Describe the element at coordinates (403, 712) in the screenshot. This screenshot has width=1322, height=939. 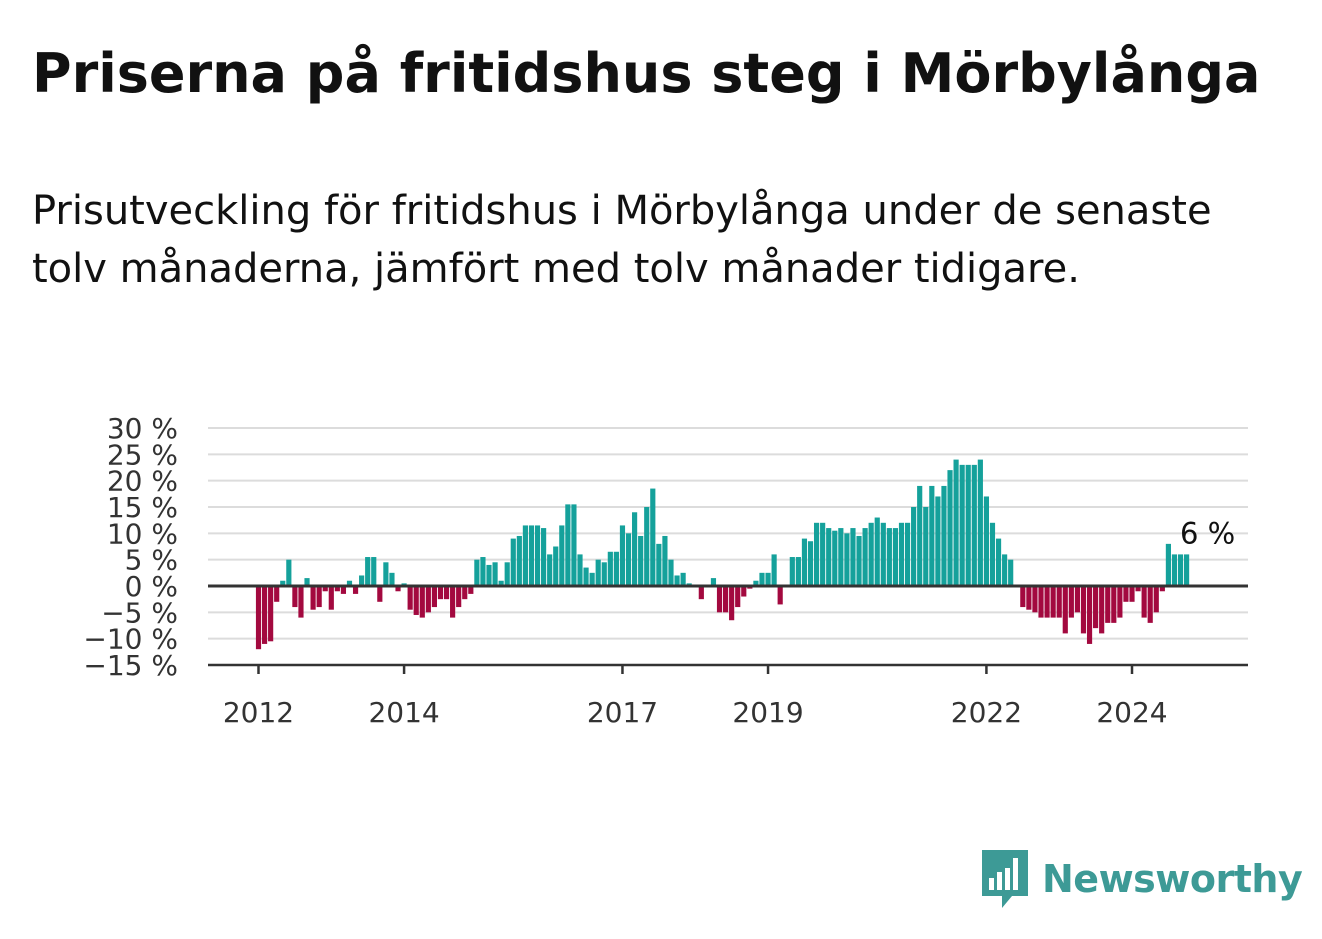
I see `x-tick-label: 2014` at that location.